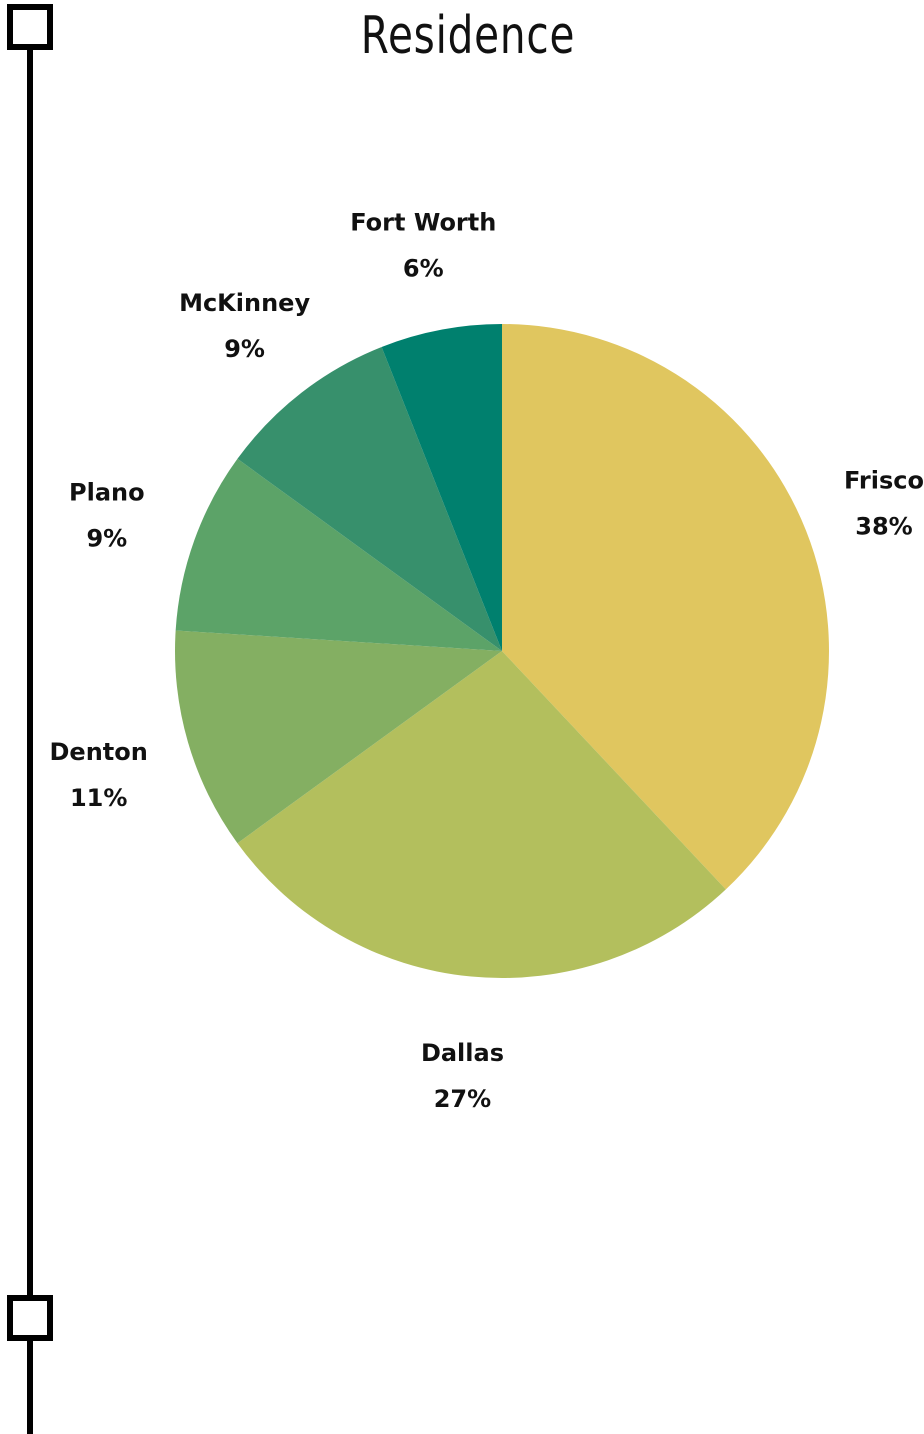 Image resolution: width=924 pixels, height=1434 pixels. I want to click on slice-value-mckinney: 9%, so click(244, 349).